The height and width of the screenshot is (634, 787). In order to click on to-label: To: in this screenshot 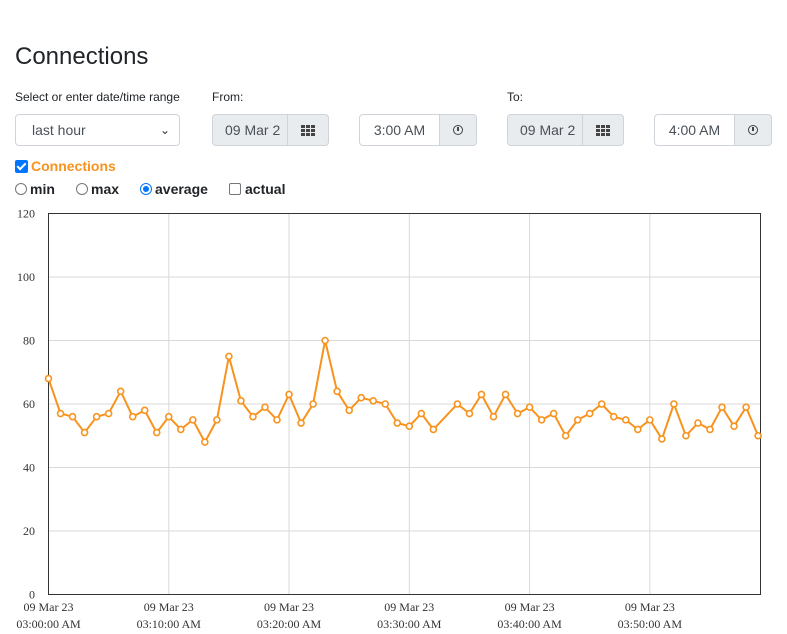, I will do `click(515, 97)`.